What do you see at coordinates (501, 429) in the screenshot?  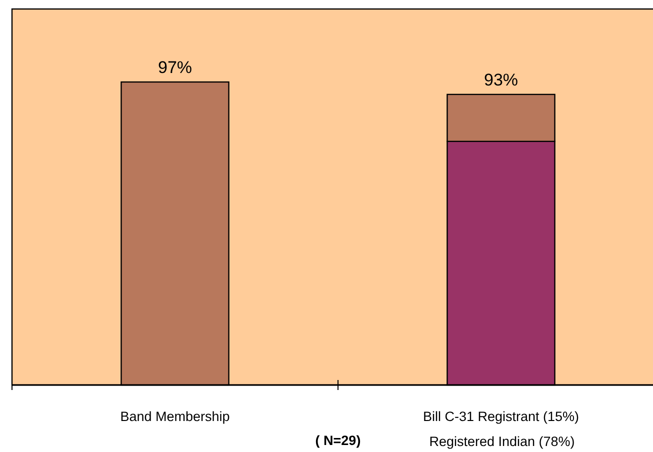 I see `x-tick-label: Bill C-31 Registrant (15%) Registered Indian (78%)` at bounding box center [501, 429].